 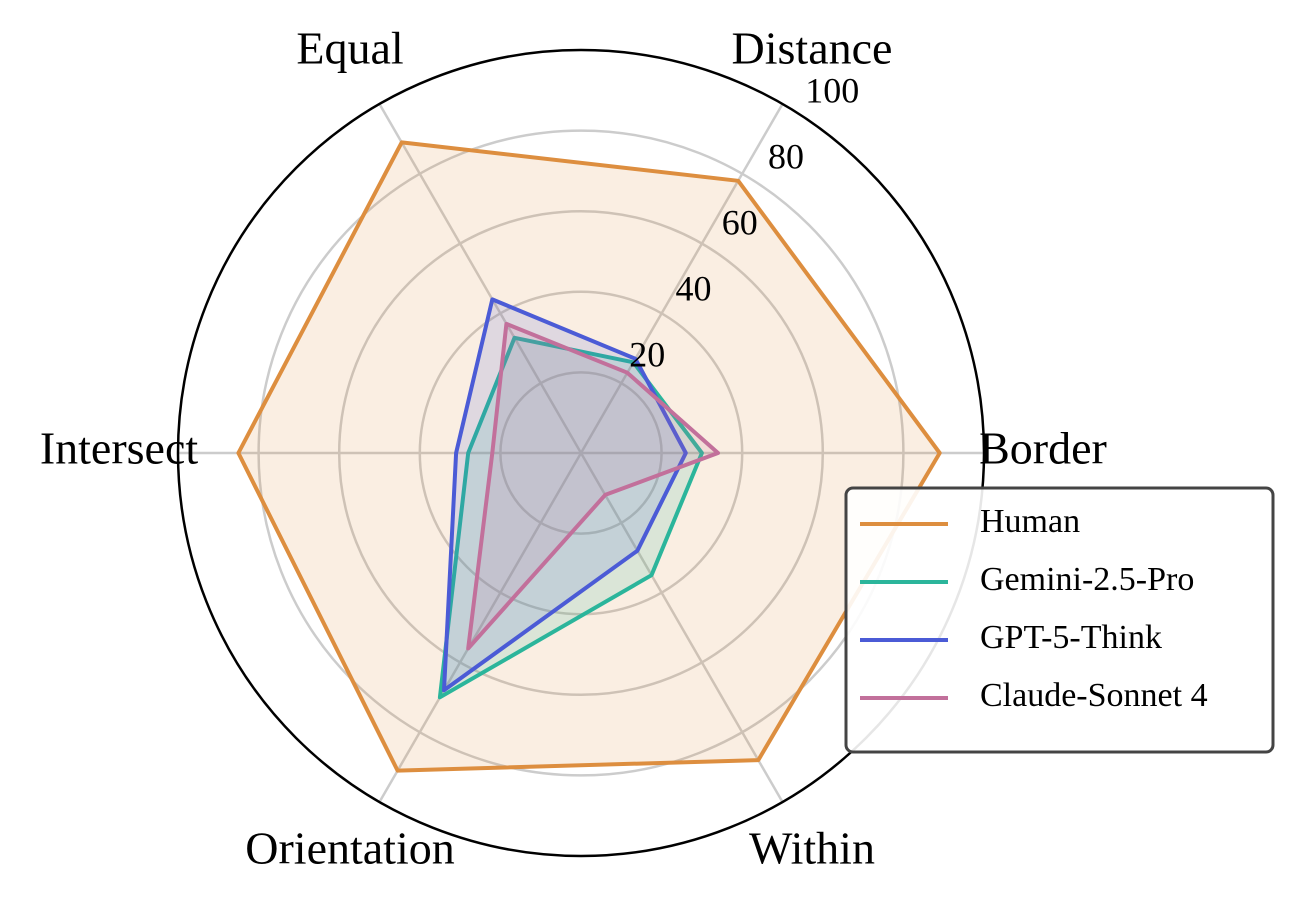 What do you see at coordinates (1030, 521) in the screenshot?
I see `legend-label: Human` at bounding box center [1030, 521].